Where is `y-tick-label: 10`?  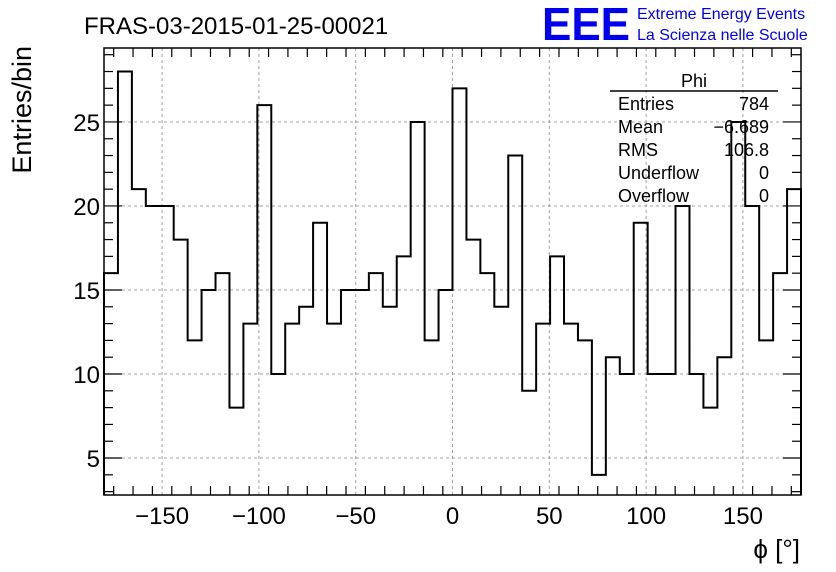
y-tick-label: 10 is located at coordinates (86, 375).